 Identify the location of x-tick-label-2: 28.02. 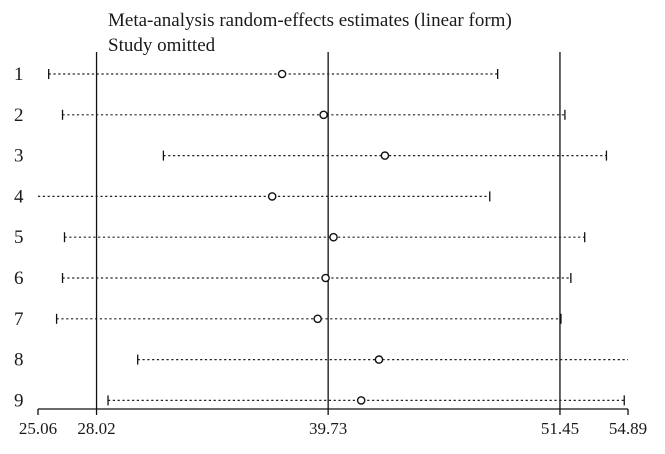
(96, 428).